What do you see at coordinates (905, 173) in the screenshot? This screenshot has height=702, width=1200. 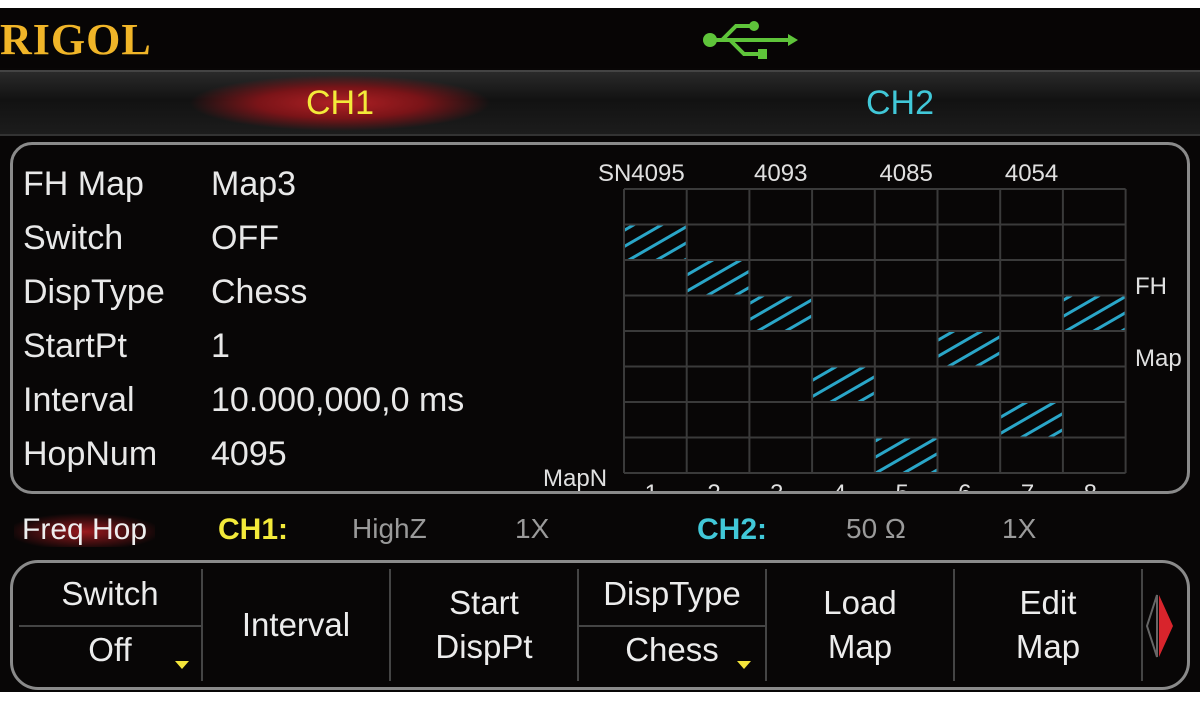 I see `sn-label: 4085` at bounding box center [905, 173].